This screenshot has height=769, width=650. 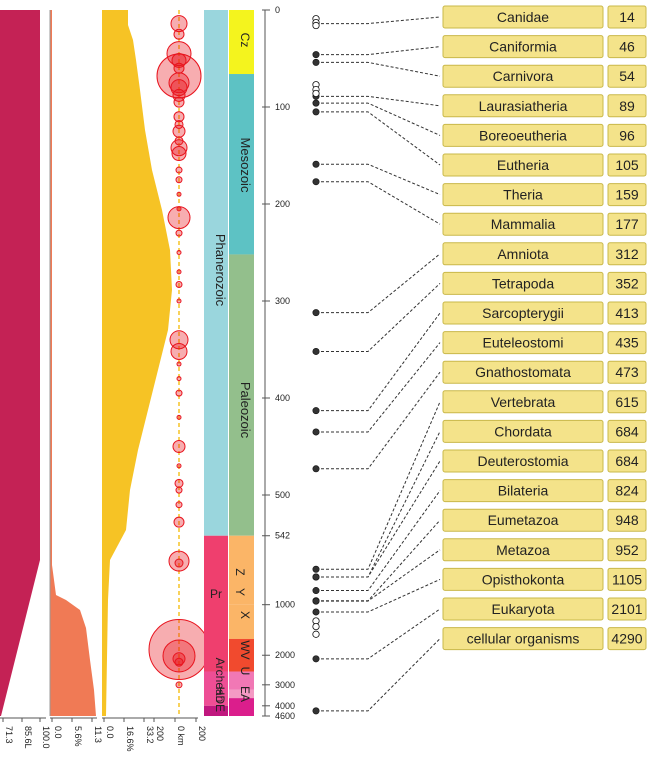 I want to click on eon-label-pr: Pr, so click(x=216, y=594).